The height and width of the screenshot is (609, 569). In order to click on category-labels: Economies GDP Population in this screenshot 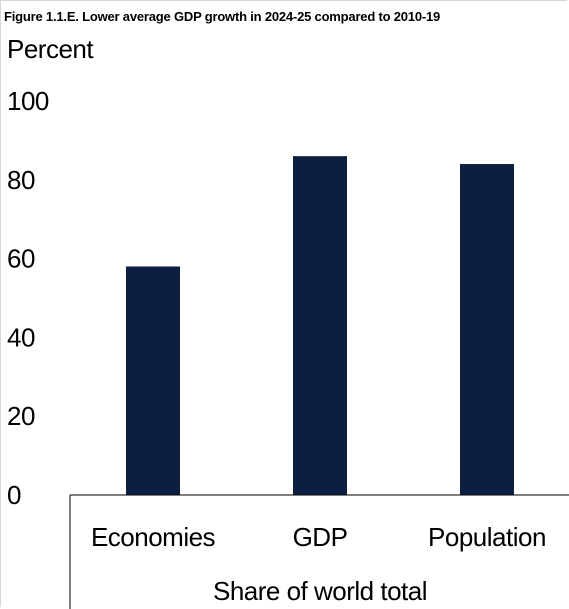, I will do `click(319, 537)`.